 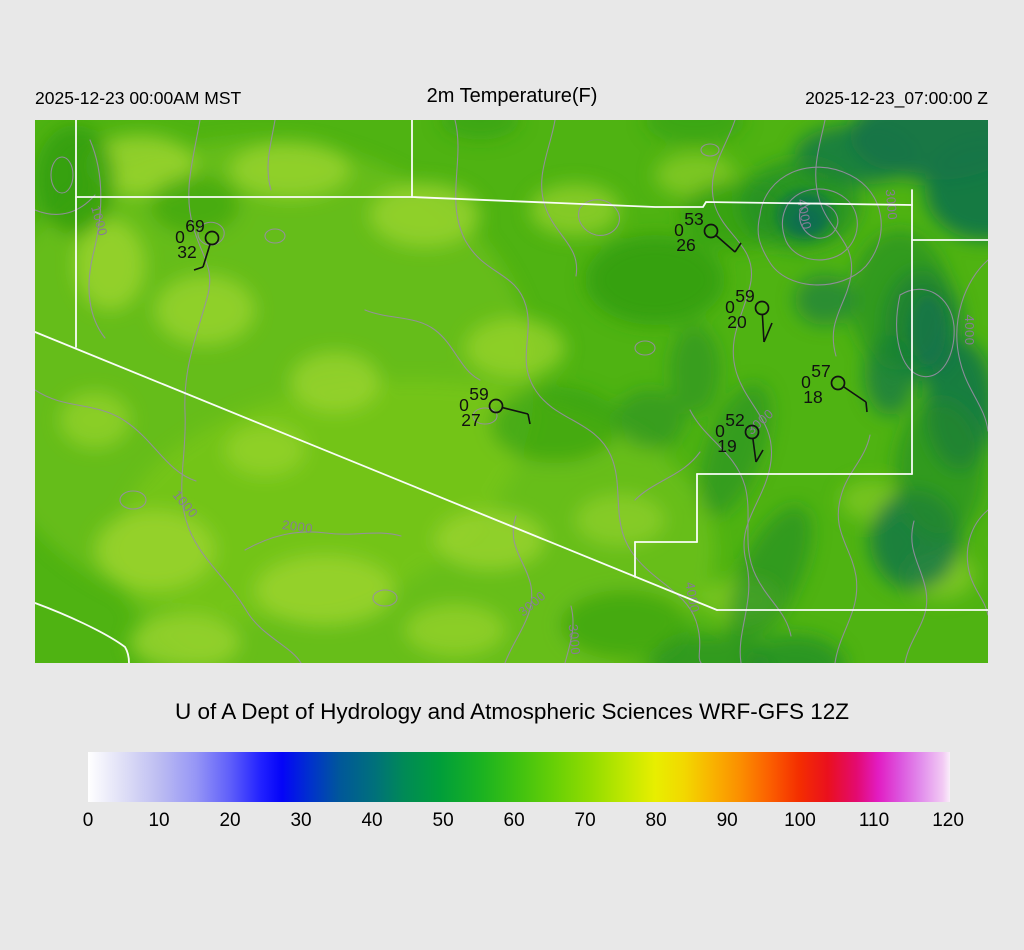 What do you see at coordinates (734, 420) in the screenshot?
I see `station-temperature: 52` at bounding box center [734, 420].